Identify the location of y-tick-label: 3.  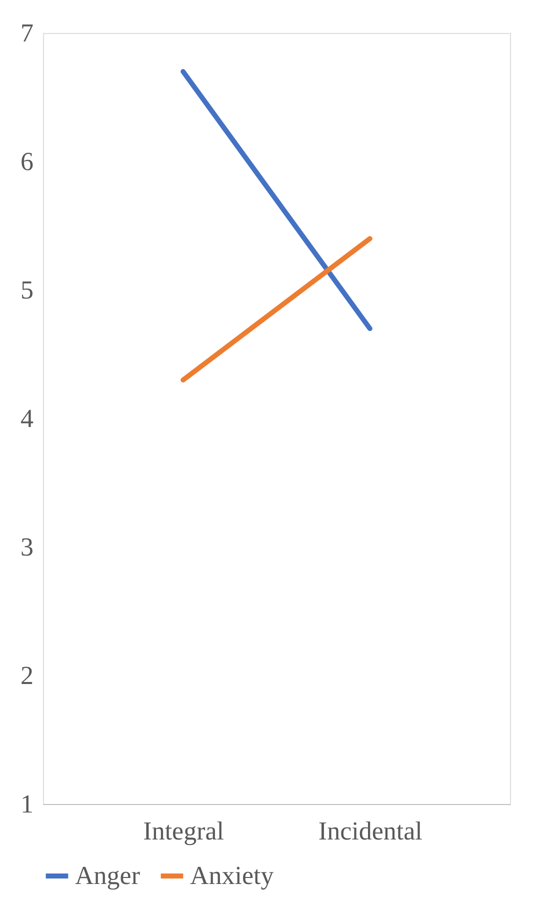
(27, 547).